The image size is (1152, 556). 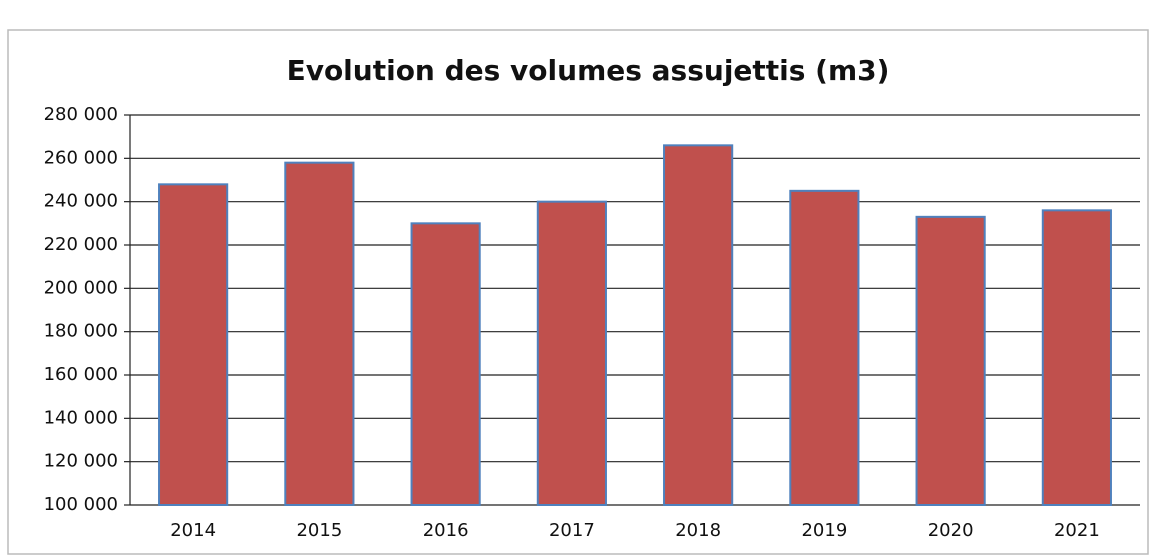 What do you see at coordinates (951, 530) in the screenshot?
I see `x-tick-label: 2020` at bounding box center [951, 530].